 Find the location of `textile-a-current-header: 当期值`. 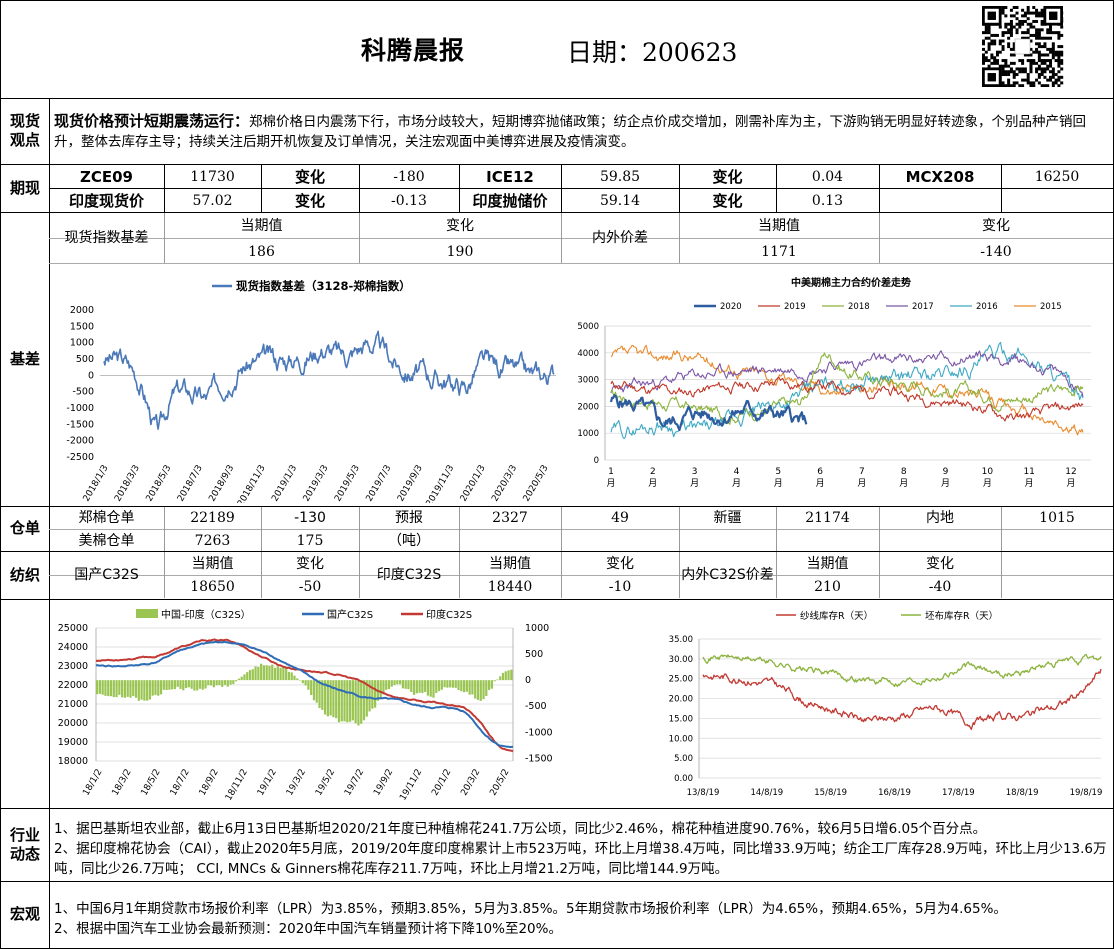

textile-a-current-header: 当期值 is located at coordinates (212, 563).